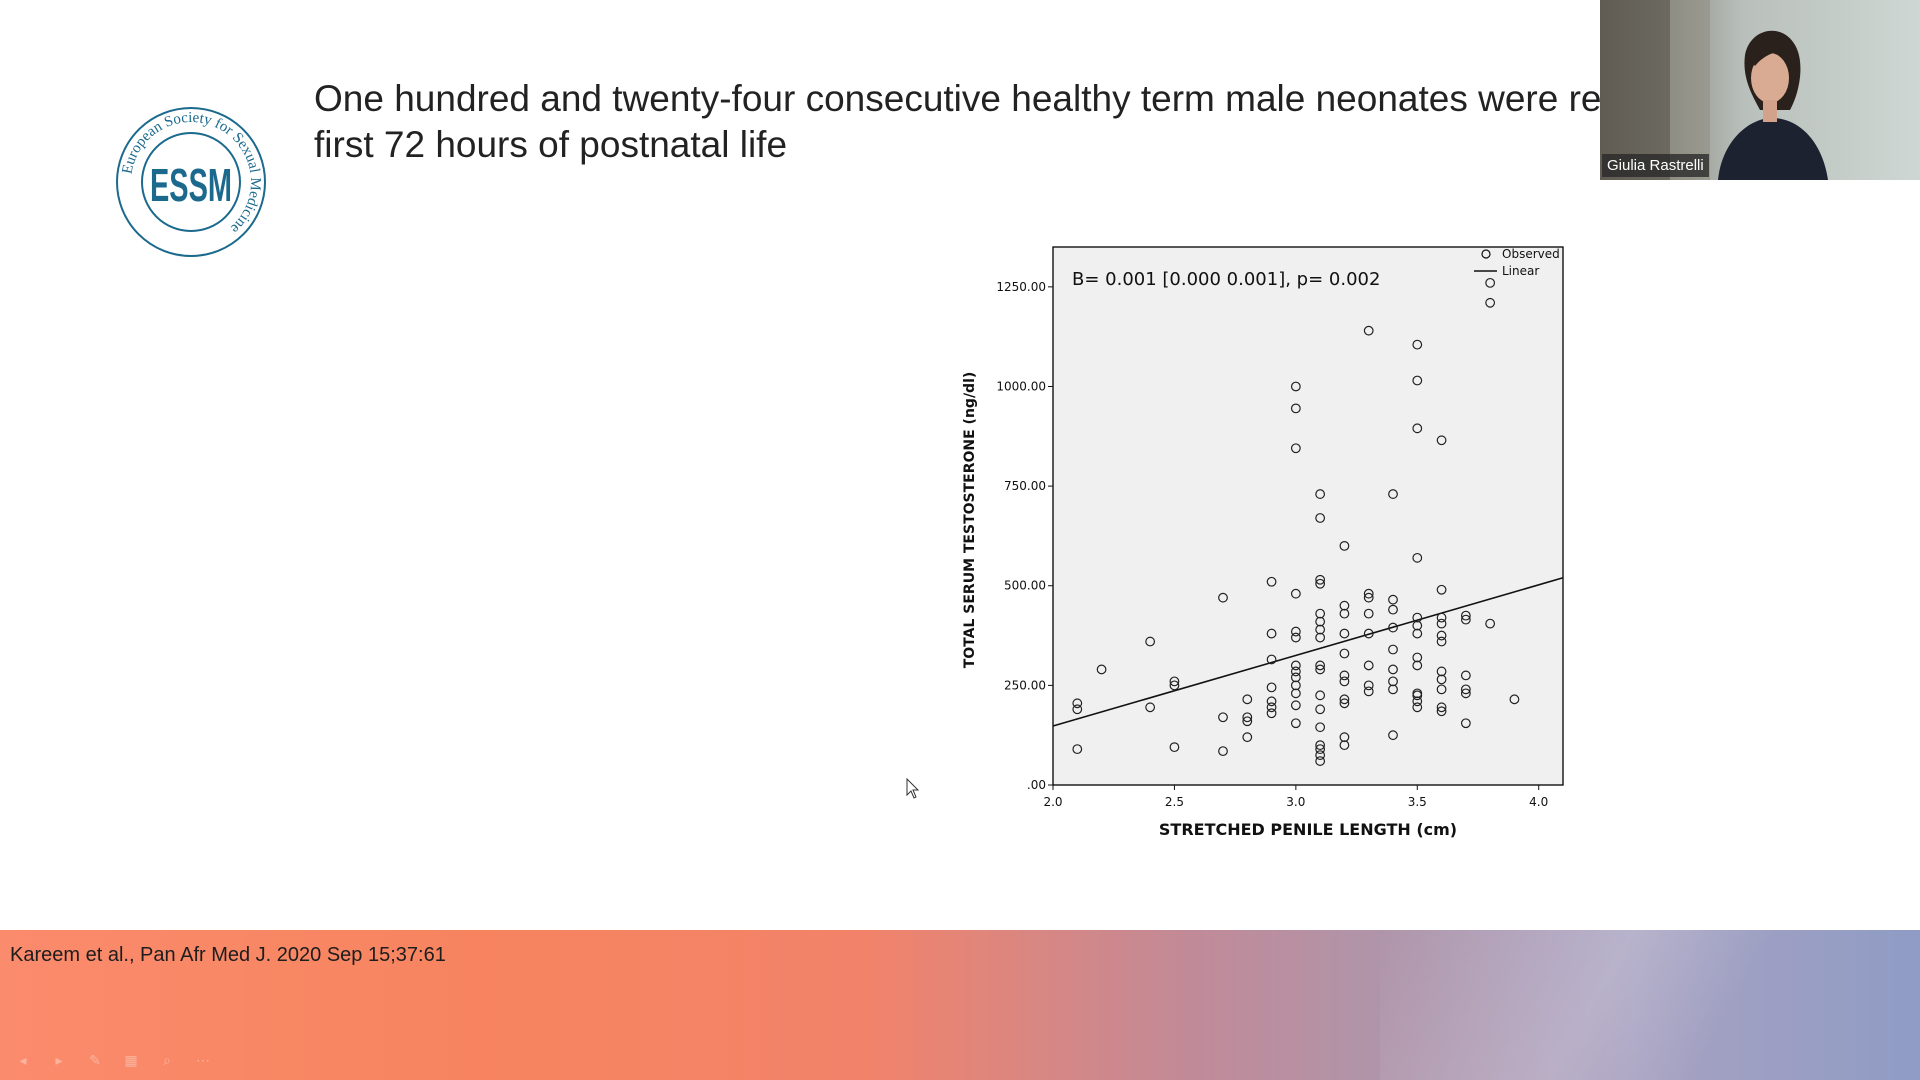 Image resolution: width=1920 pixels, height=1080 pixels. Describe the element at coordinates (1760, 90) in the screenshot. I see `participant-video-tile: Giulia Rastrelli` at that location.